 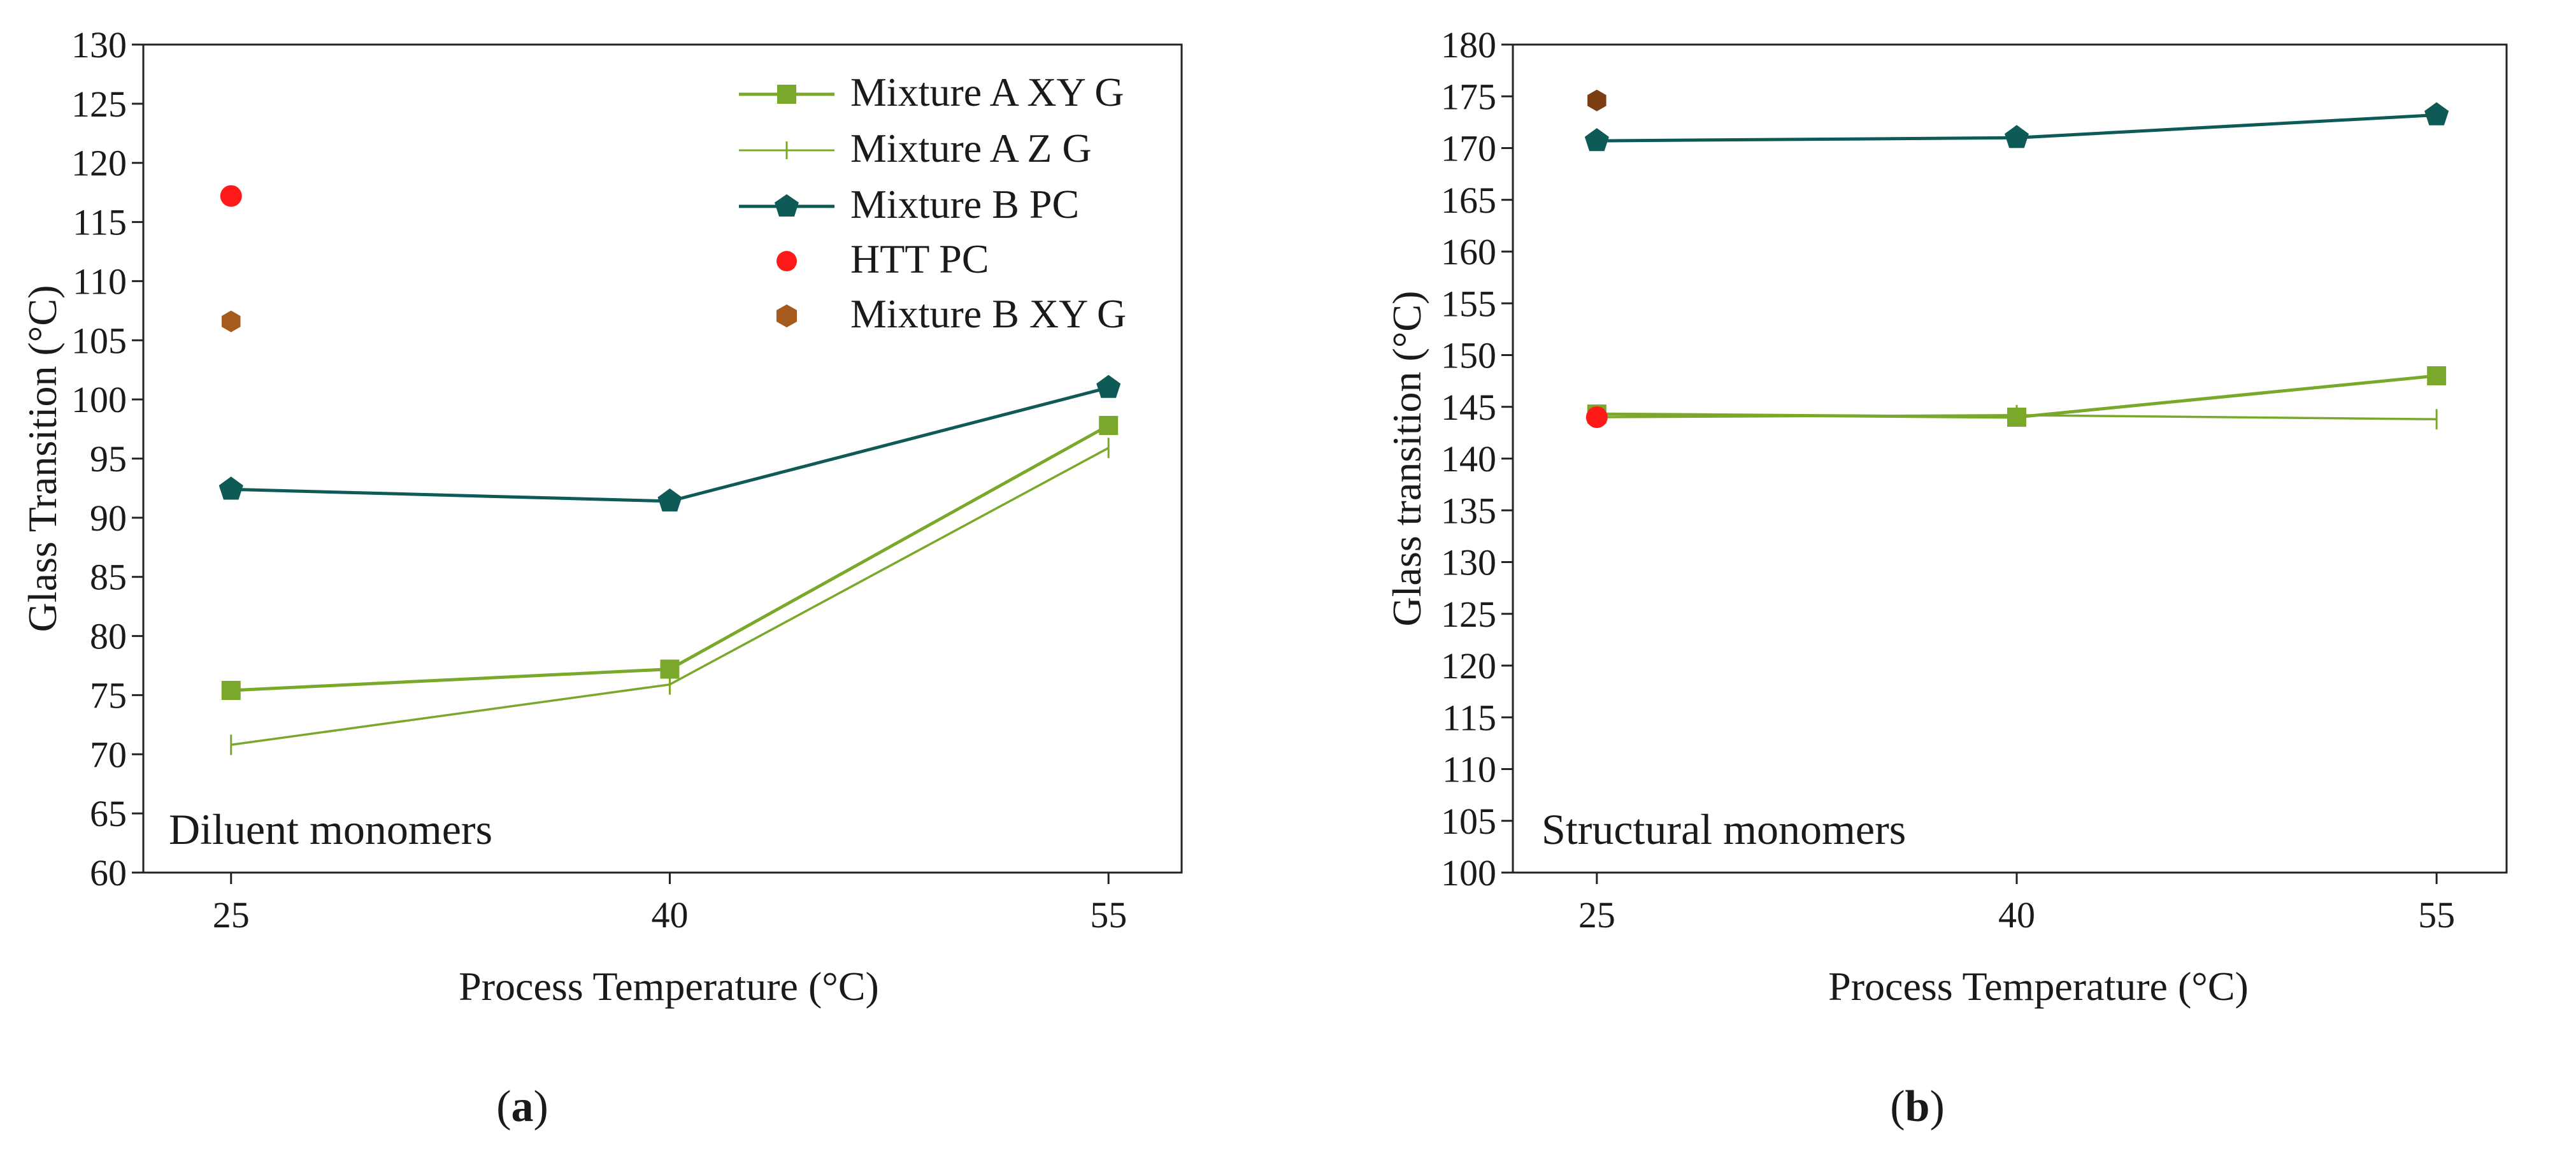 I want to click on legend-entry-mixture-a-z-g: Mixture A Z G, so click(x=915, y=148).